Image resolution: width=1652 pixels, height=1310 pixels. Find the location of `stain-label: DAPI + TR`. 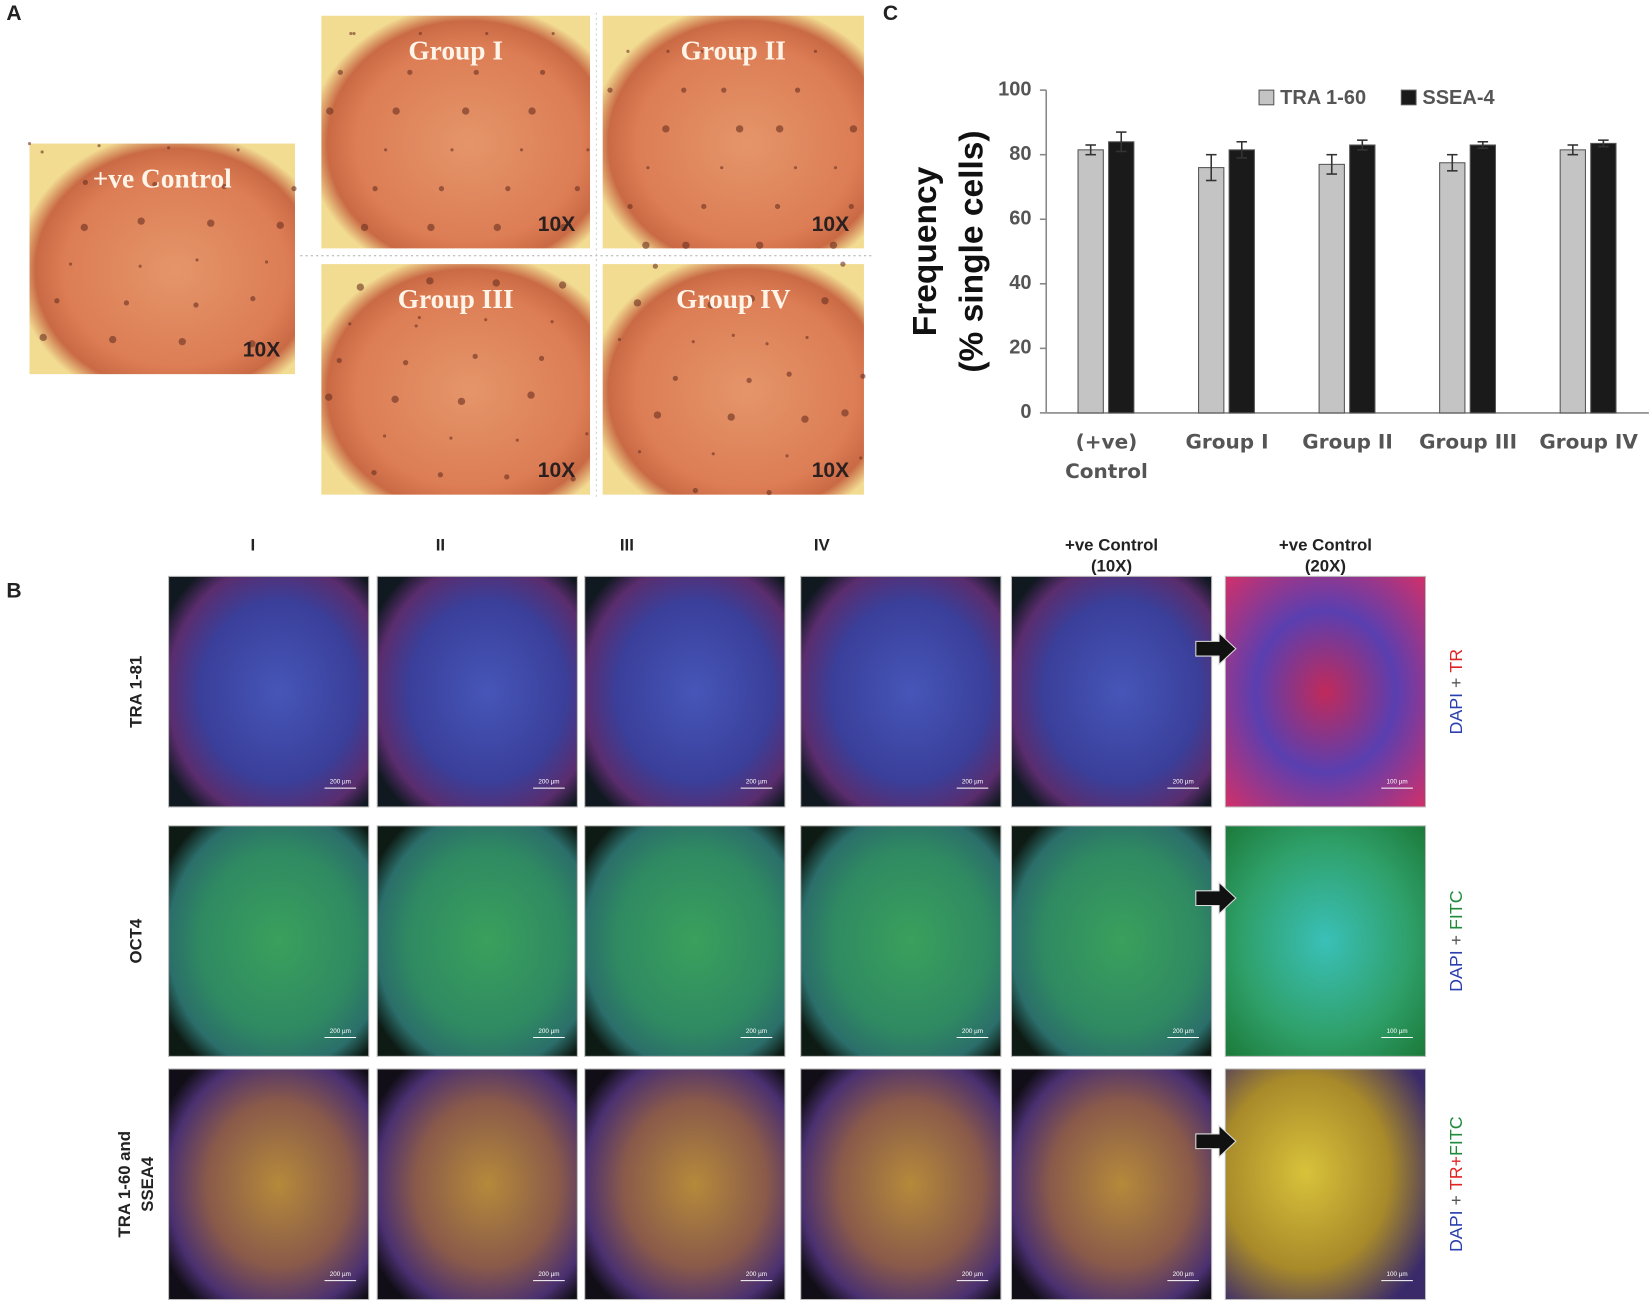

stain-label: DAPI + TR is located at coordinates (1456, 692).